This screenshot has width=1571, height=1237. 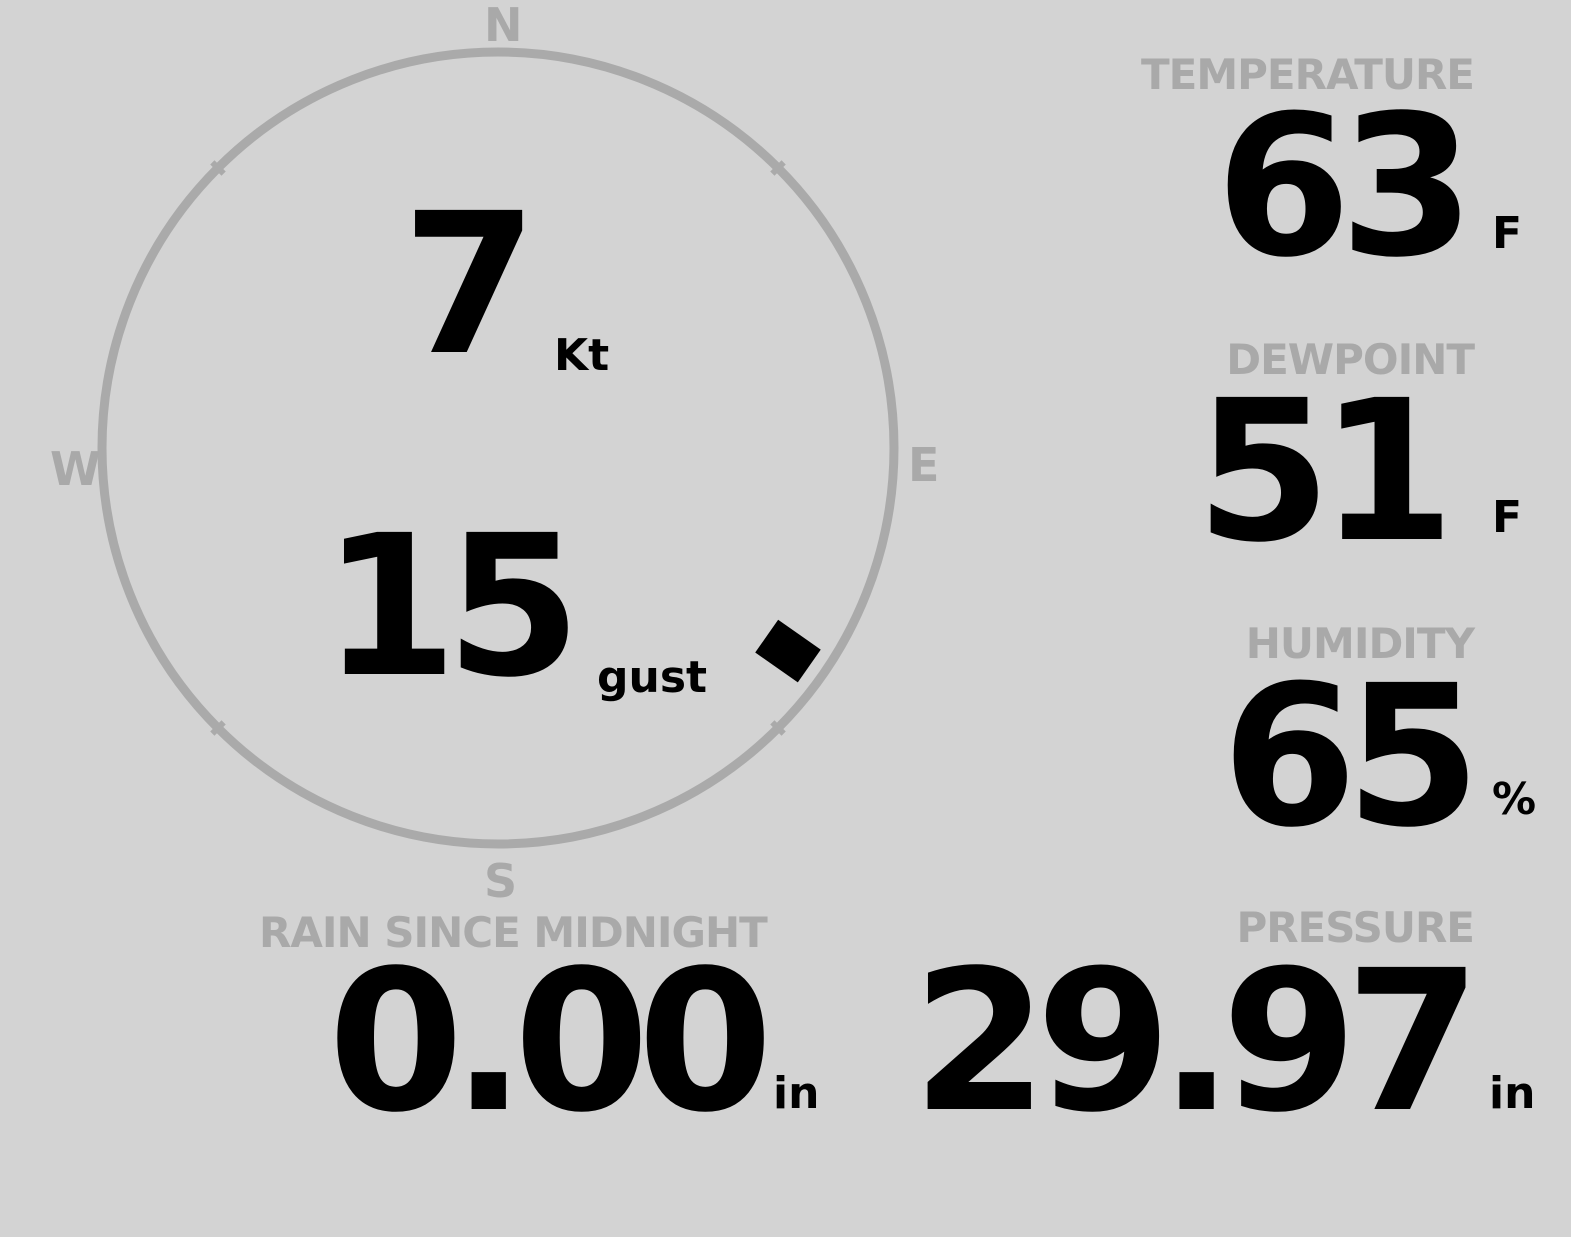 I want to click on compass-east: E, so click(x=924, y=465).